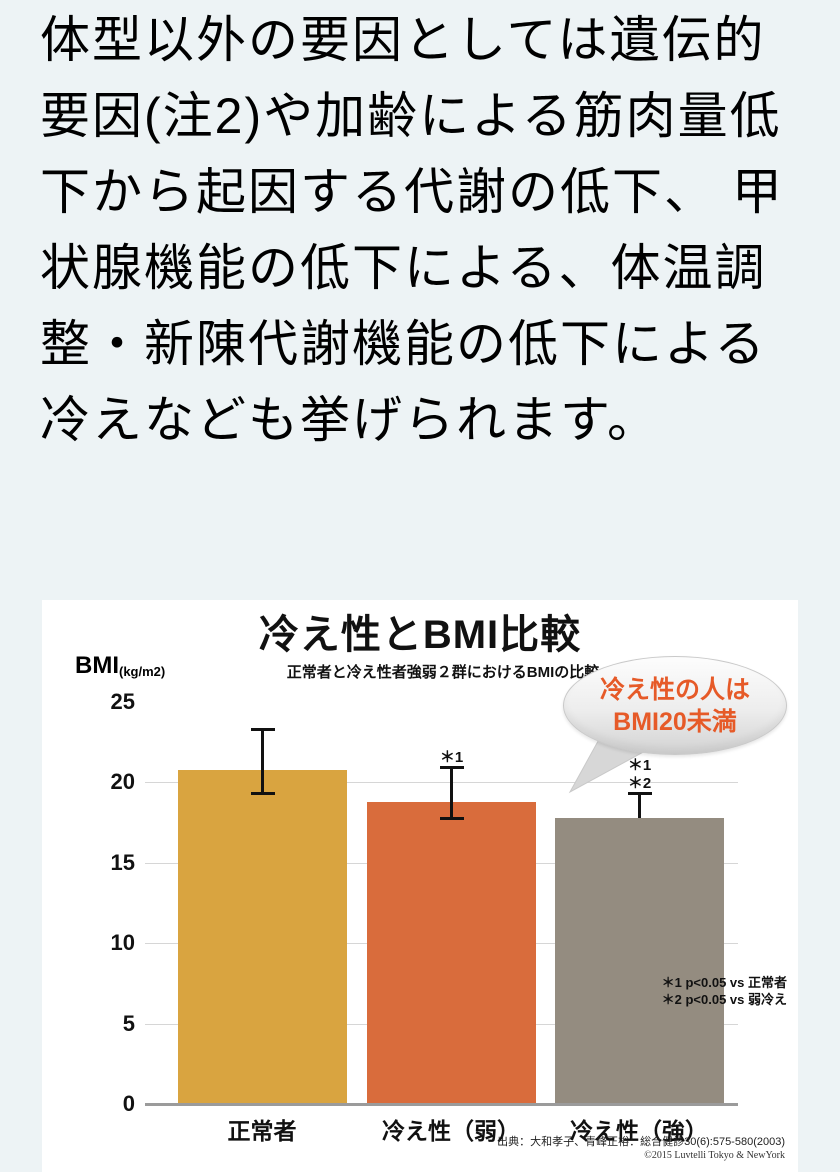 The width and height of the screenshot is (840, 1172). I want to click on x-axis-line, so click(441, 1104).